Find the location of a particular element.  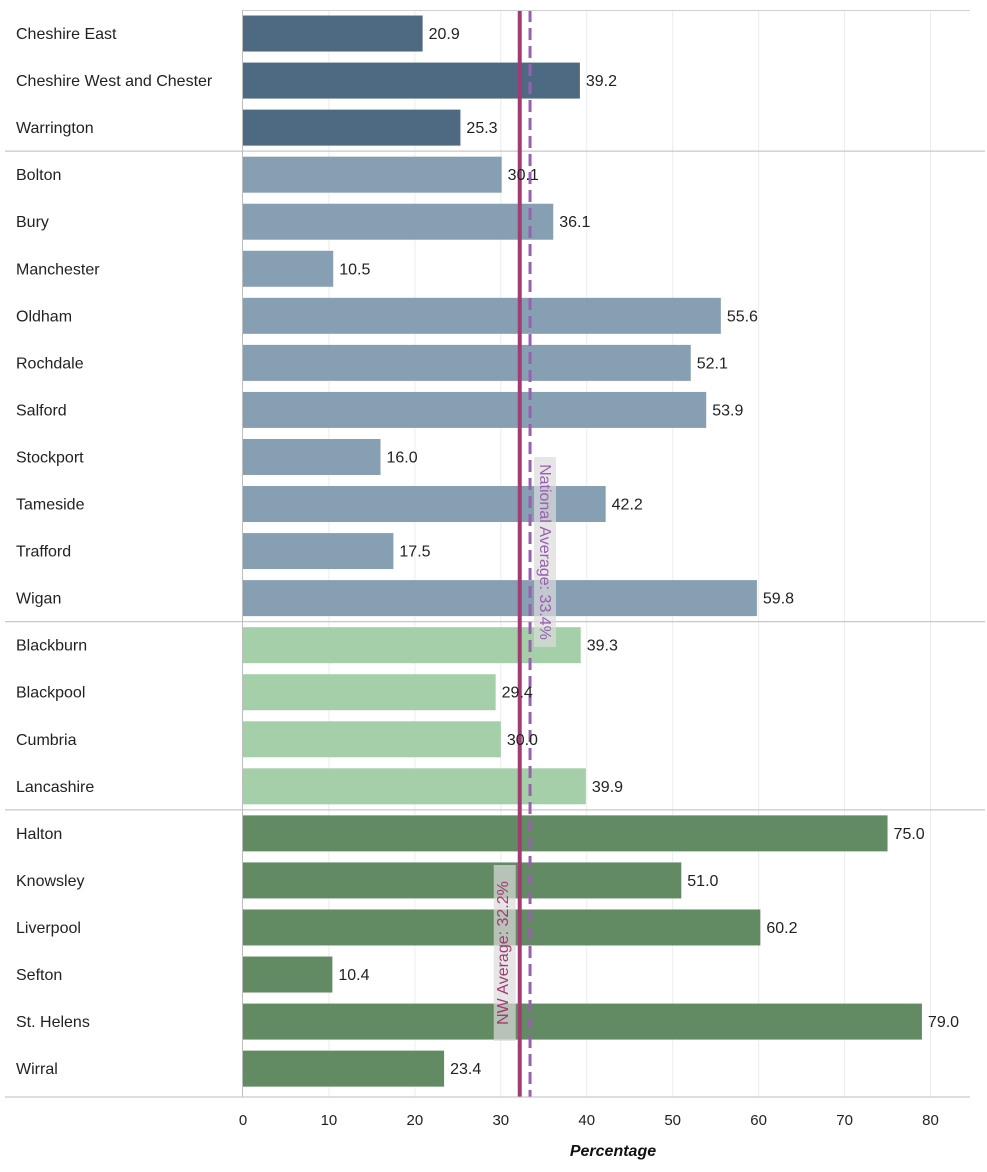

category-label: Salford is located at coordinates (41, 410).